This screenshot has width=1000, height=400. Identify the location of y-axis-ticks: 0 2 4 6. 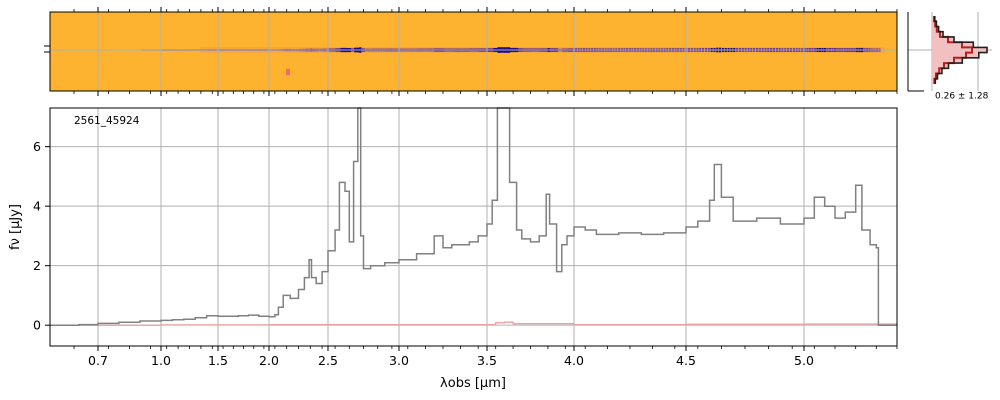
(41, 236).